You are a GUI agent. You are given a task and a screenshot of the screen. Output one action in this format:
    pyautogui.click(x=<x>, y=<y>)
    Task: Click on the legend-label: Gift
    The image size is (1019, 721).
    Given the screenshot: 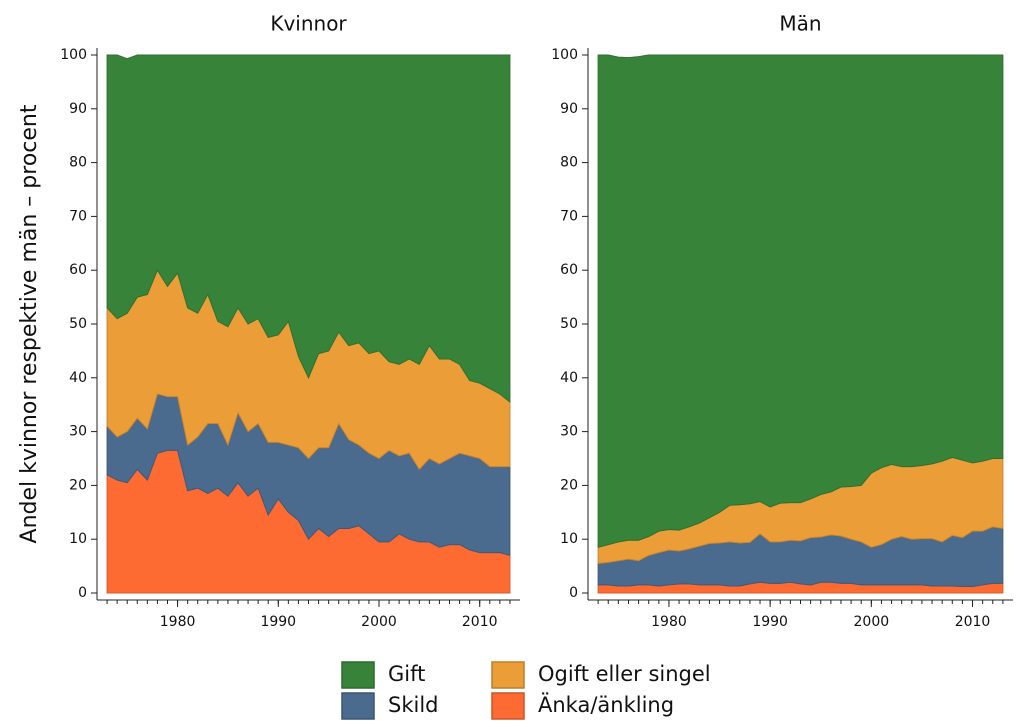 What is the action you would take?
    pyautogui.click(x=406, y=674)
    